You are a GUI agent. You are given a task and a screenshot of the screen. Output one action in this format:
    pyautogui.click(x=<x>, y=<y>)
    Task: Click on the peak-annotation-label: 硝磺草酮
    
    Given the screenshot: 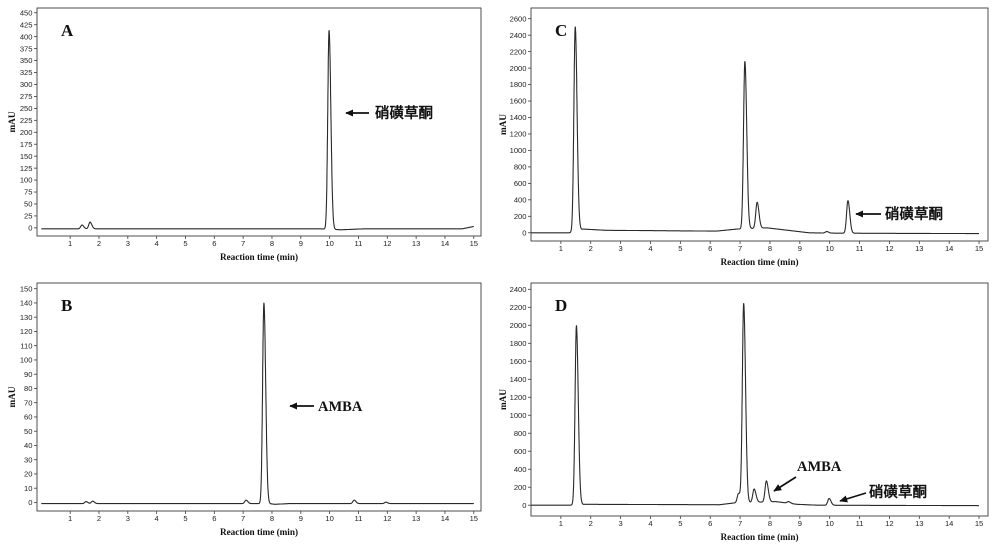 What is the action you would take?
    pyautogui.click(x=914, y=214)
    